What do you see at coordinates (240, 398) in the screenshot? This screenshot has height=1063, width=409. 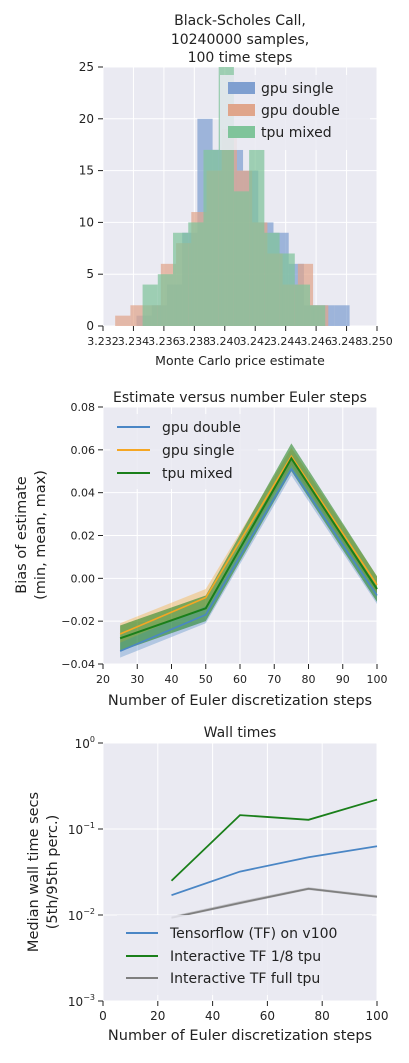 I see `chart2-title: Estimate versus number Euler steps` at bounding box center [240, 398].